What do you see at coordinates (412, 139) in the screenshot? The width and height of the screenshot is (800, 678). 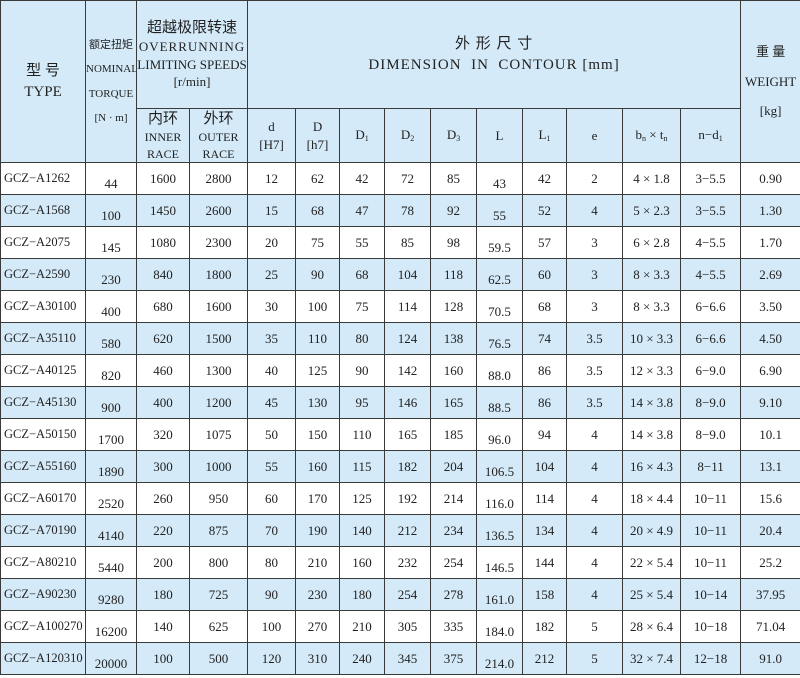 I see `D2-sub: 2` at bounding box center [412, 139].